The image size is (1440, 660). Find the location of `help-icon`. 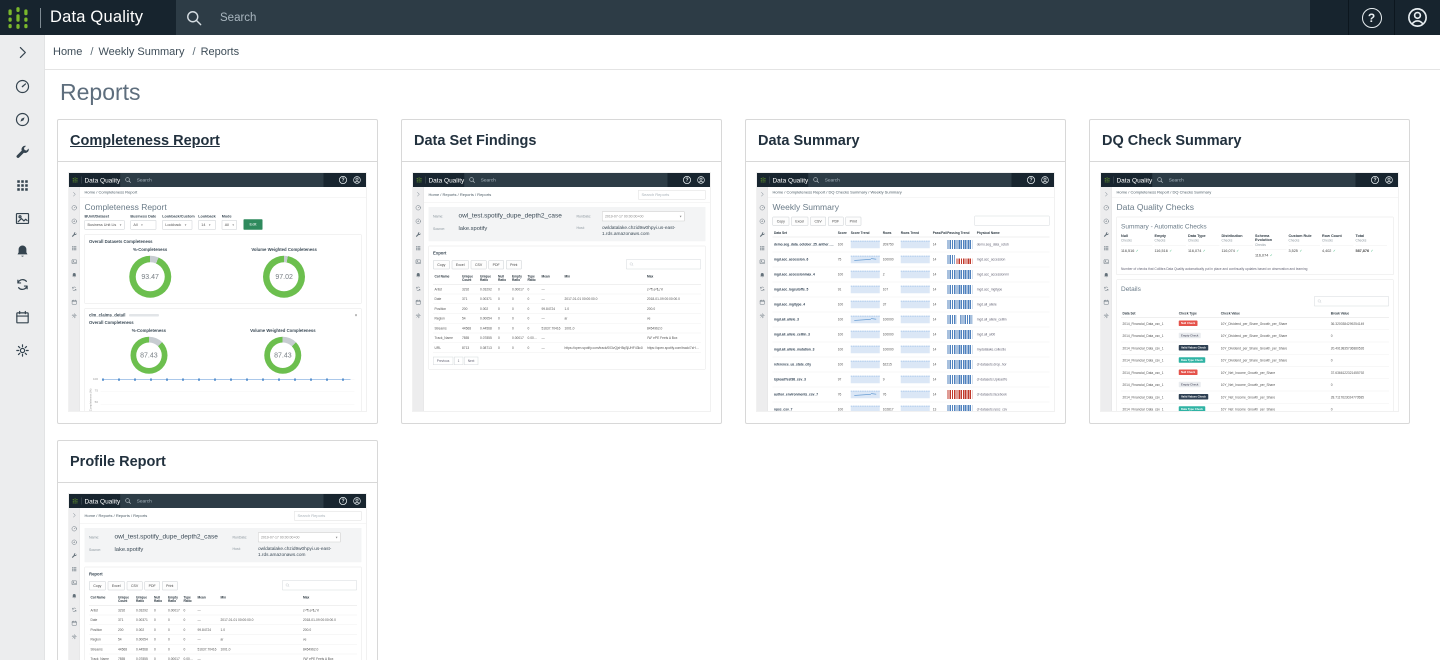

help-icon is located at coordinates (1375, 180).